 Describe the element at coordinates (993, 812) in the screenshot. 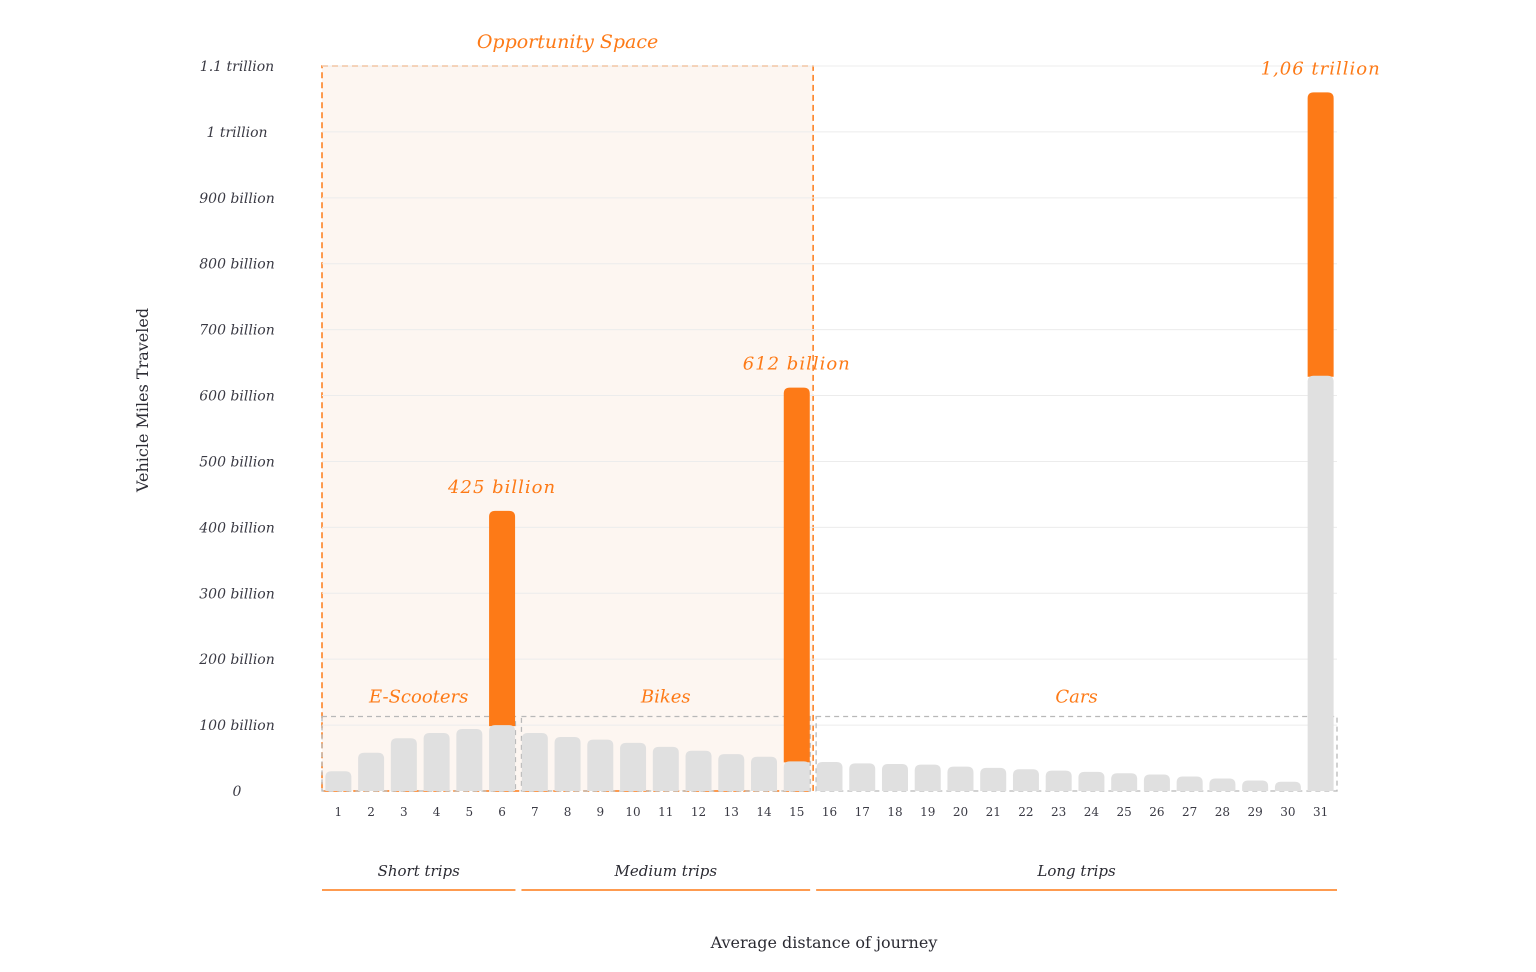

I see `x-tick-label: 21` at that location.